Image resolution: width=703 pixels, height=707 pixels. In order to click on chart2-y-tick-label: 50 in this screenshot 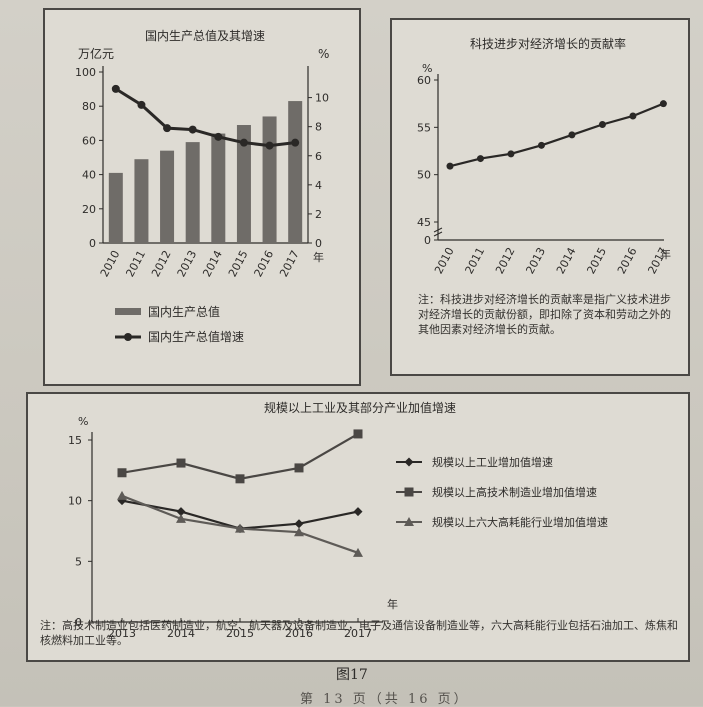, I will do `click(424, 175)`.